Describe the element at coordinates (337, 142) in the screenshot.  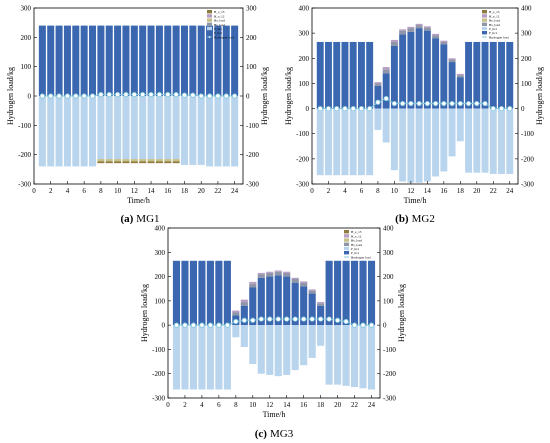
I see `bar-P_hs1-h3` at that location.